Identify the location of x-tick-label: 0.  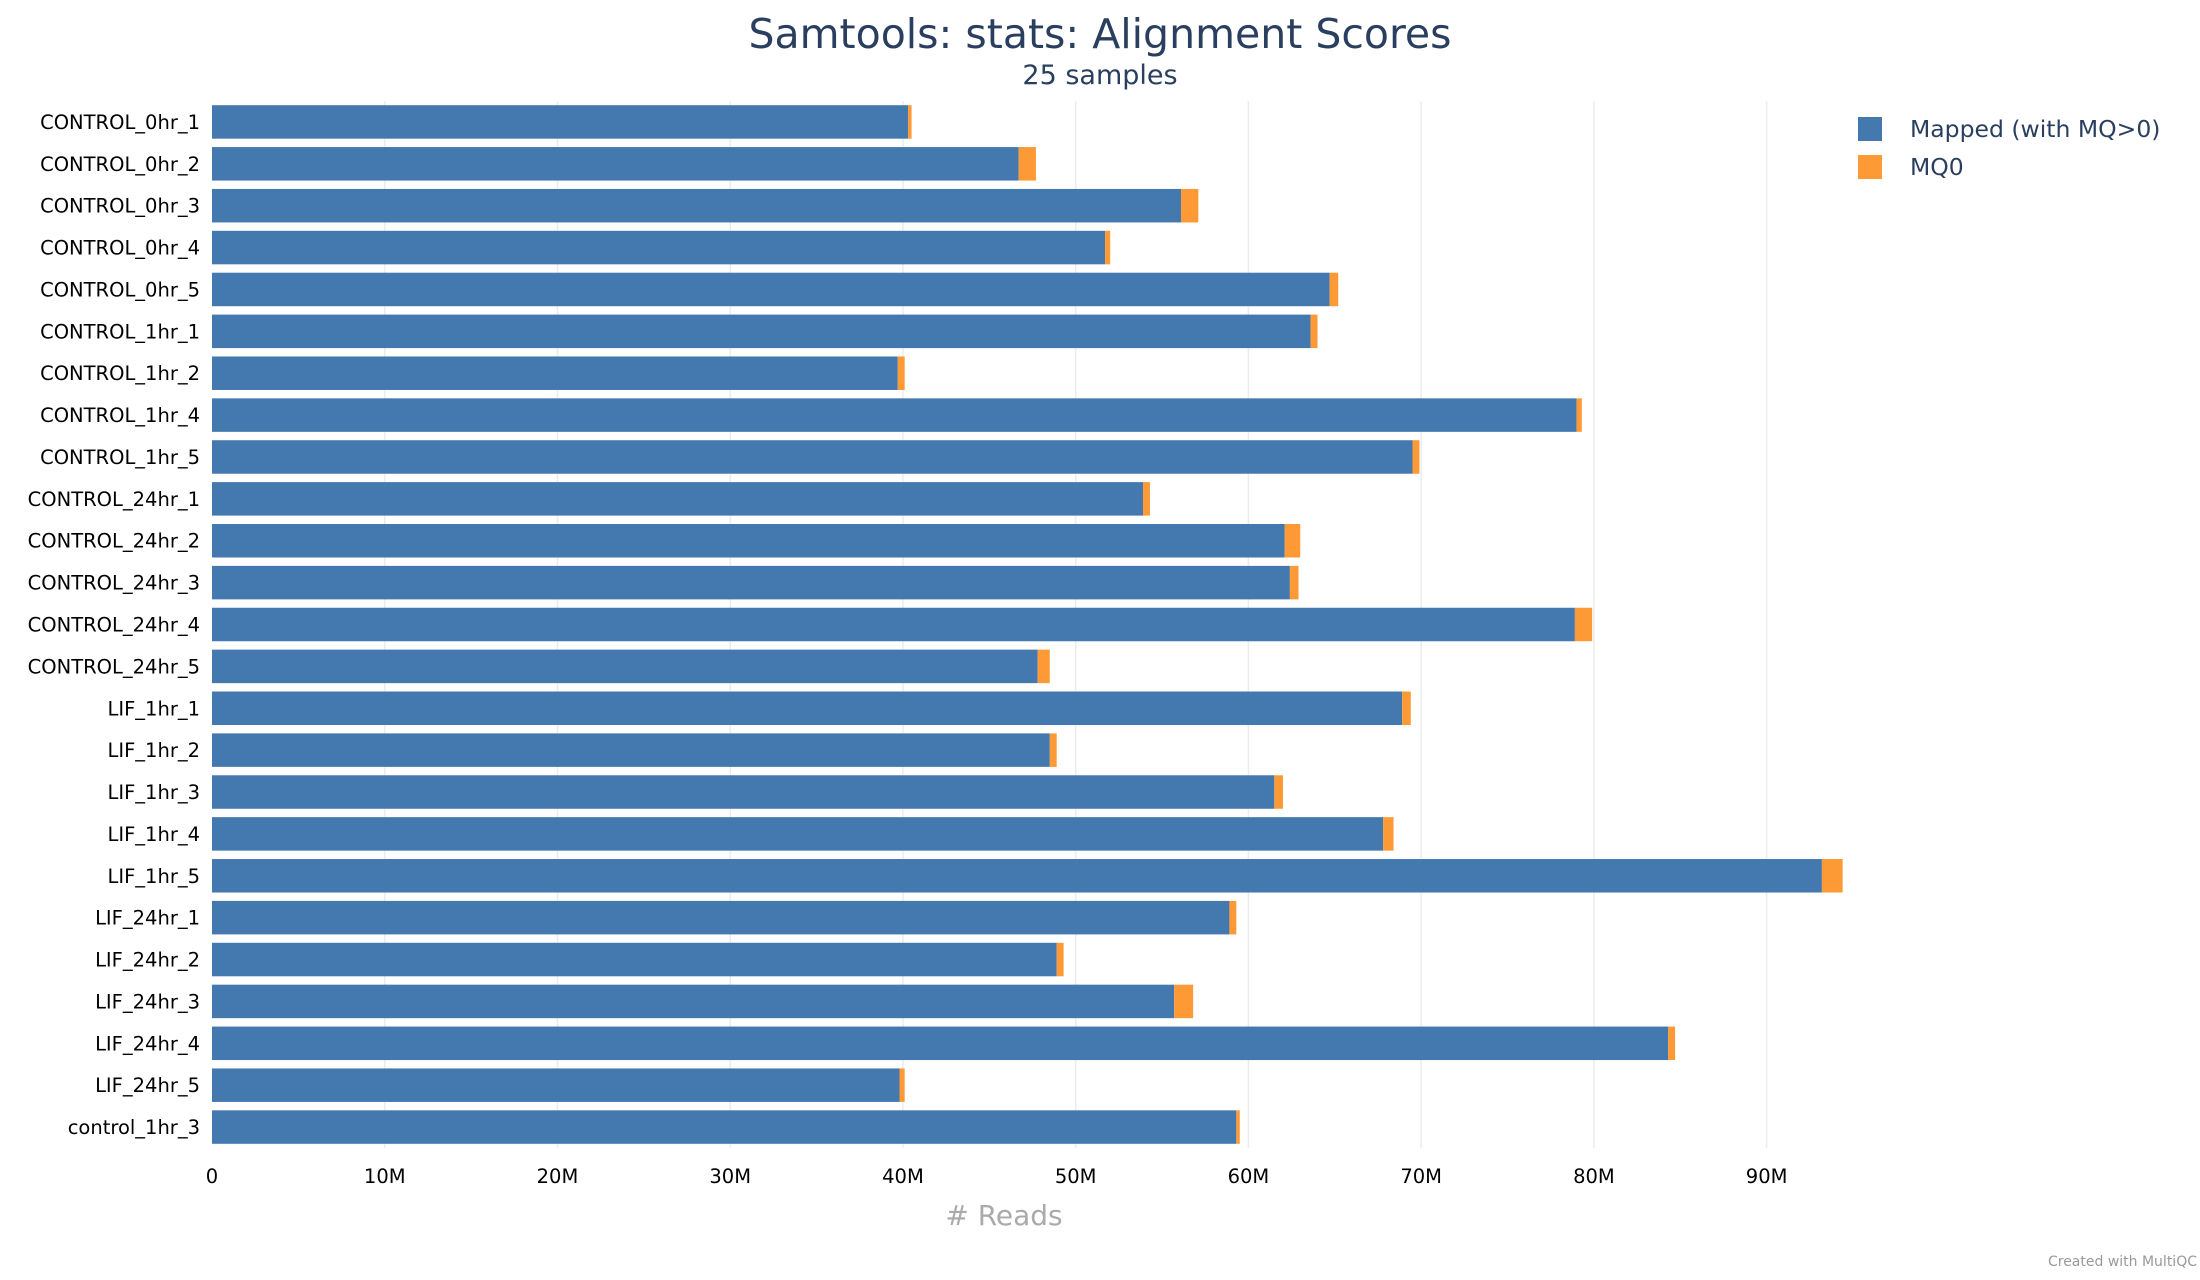
(212, 1176).